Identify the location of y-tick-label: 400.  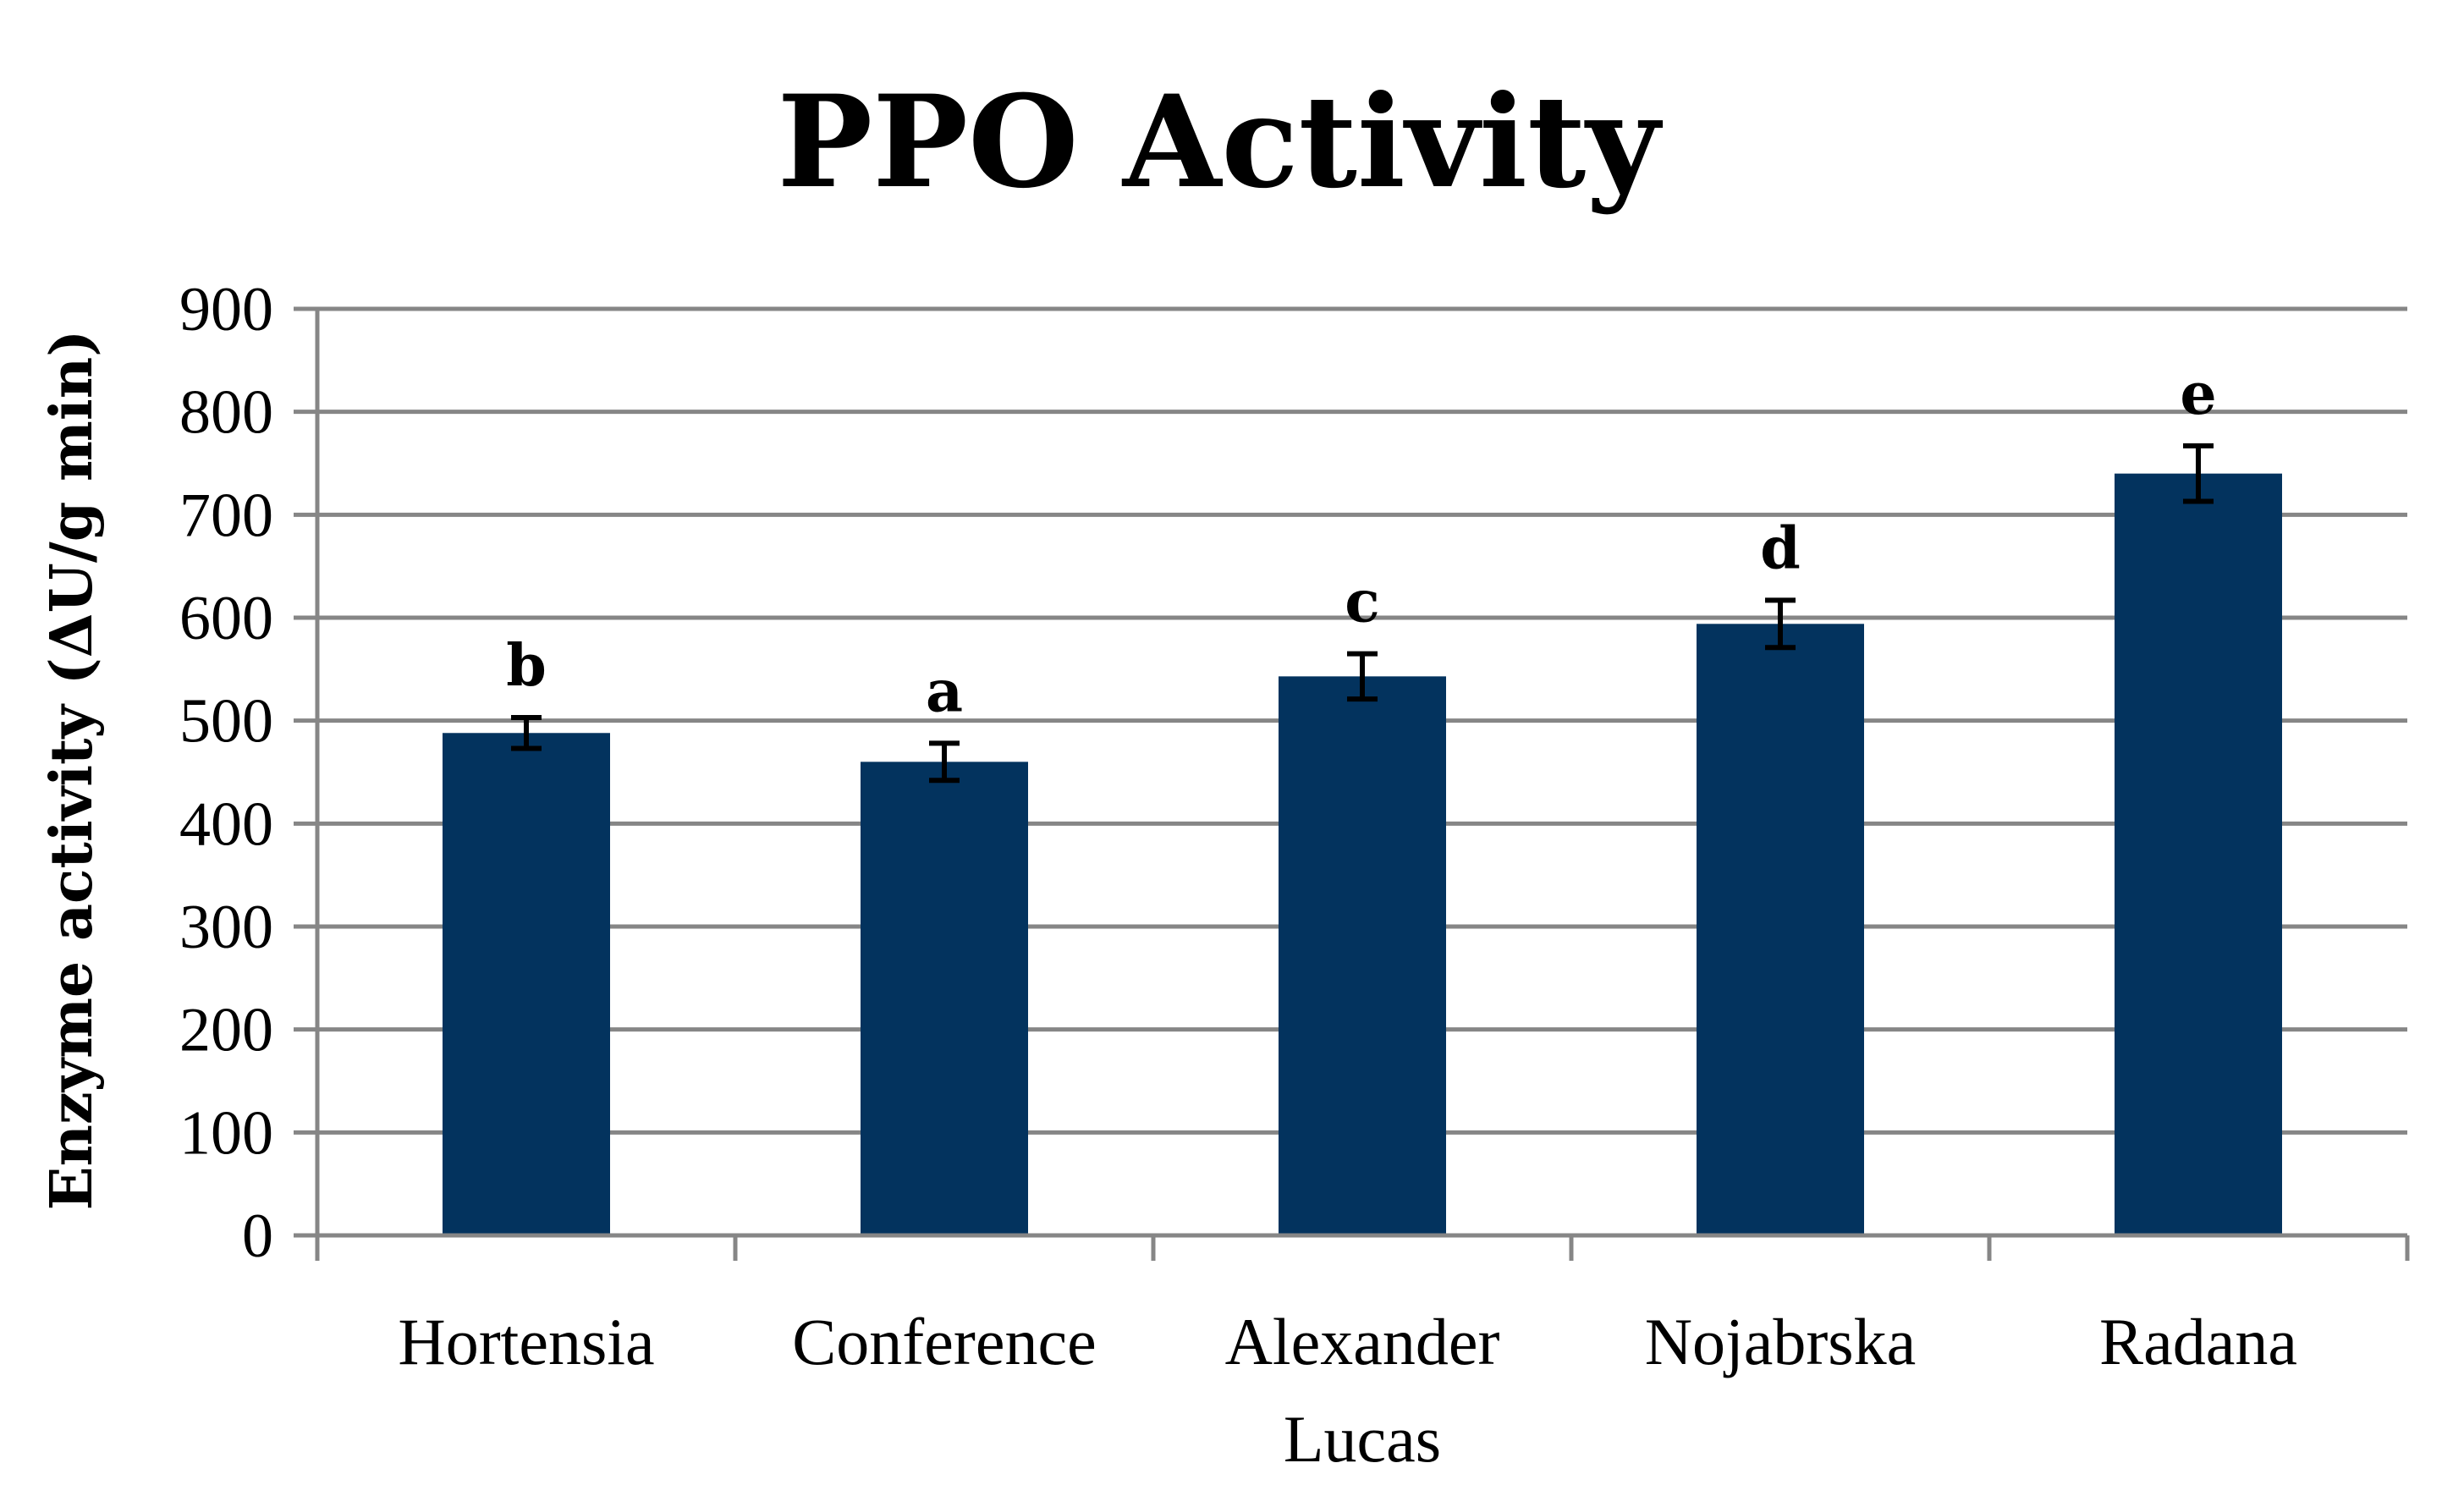
(226, 824).